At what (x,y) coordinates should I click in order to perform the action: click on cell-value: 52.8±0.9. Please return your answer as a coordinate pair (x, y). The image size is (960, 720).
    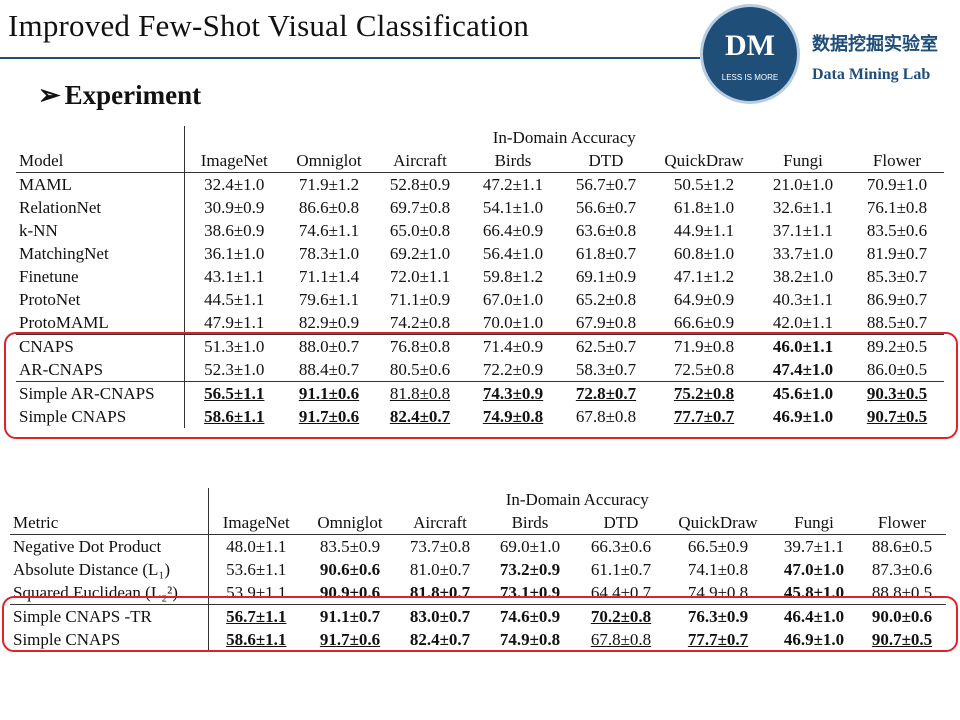
    Looking at the image, I should click on (420, 184).